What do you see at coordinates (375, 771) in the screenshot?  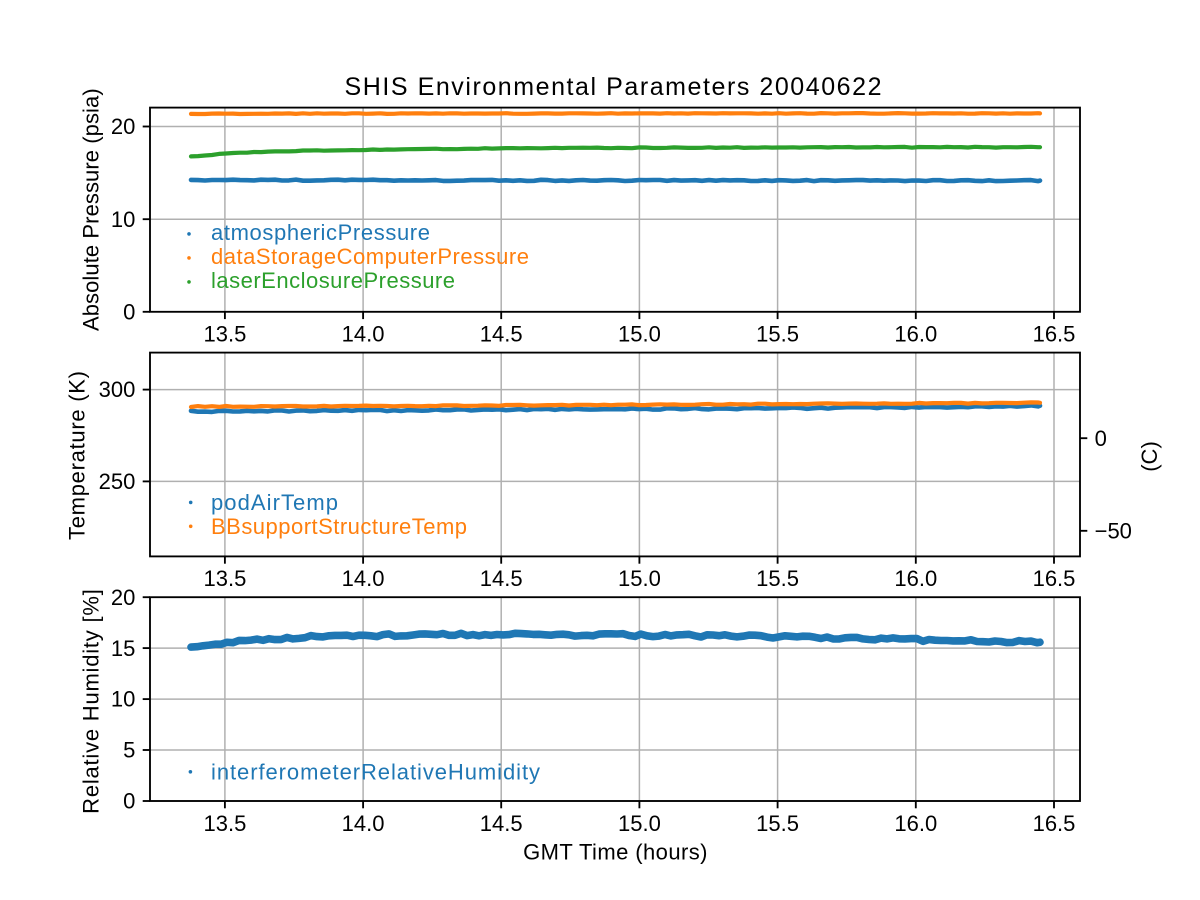 I see `svg-text: interferometerRelativeHumidity` at bounding box center [375, 771].